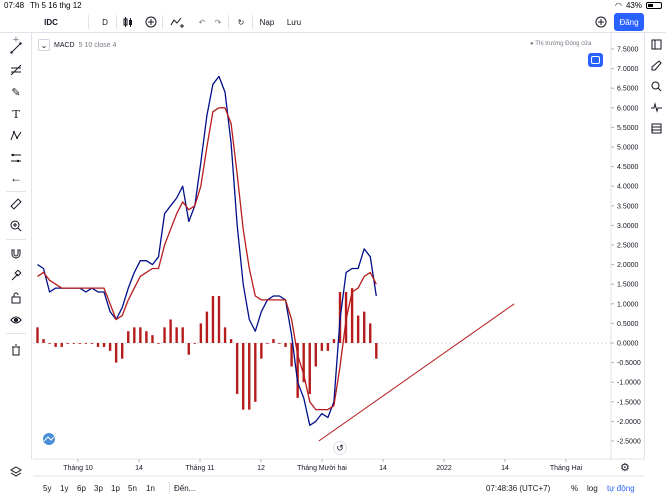  Describe the element at coordinates (16, 158) in the screenshot. I see `forecast-icon` at that location.